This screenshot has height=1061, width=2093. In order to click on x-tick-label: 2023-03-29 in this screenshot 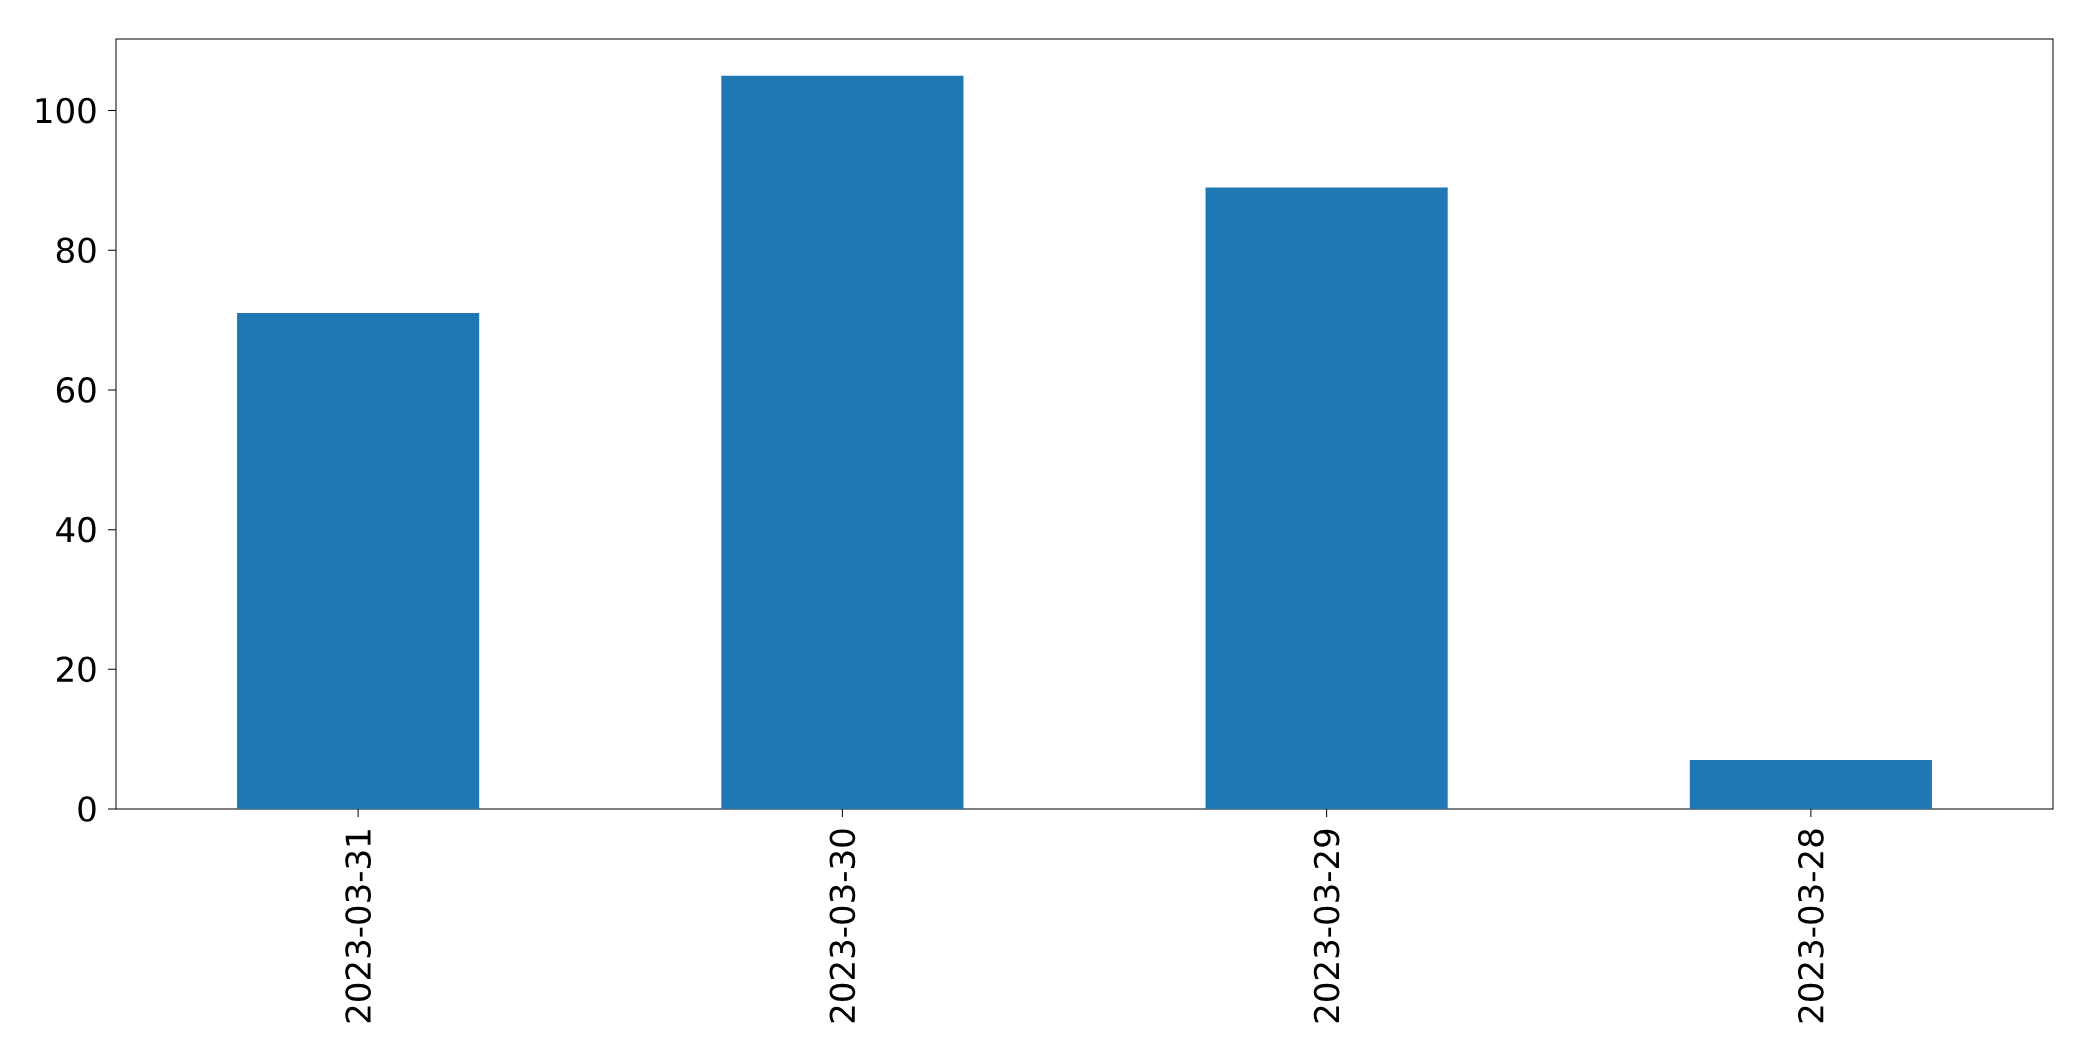, I will do `click(1326, 926)`.